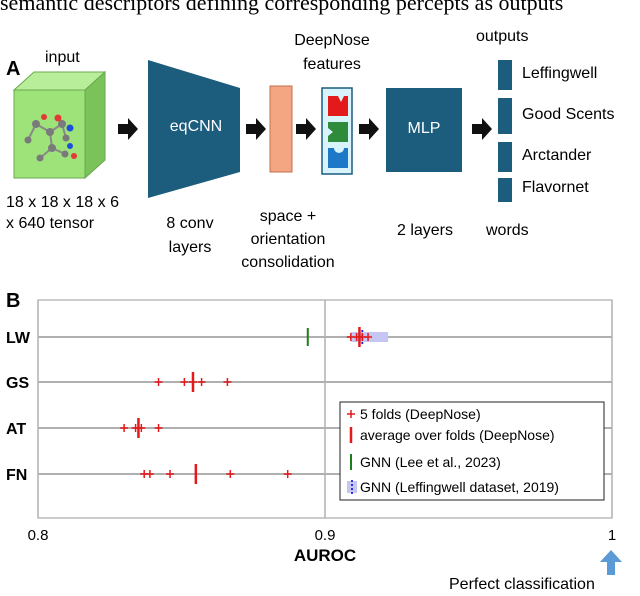  I want to click on input-tensor-cube, so click(59, 125).